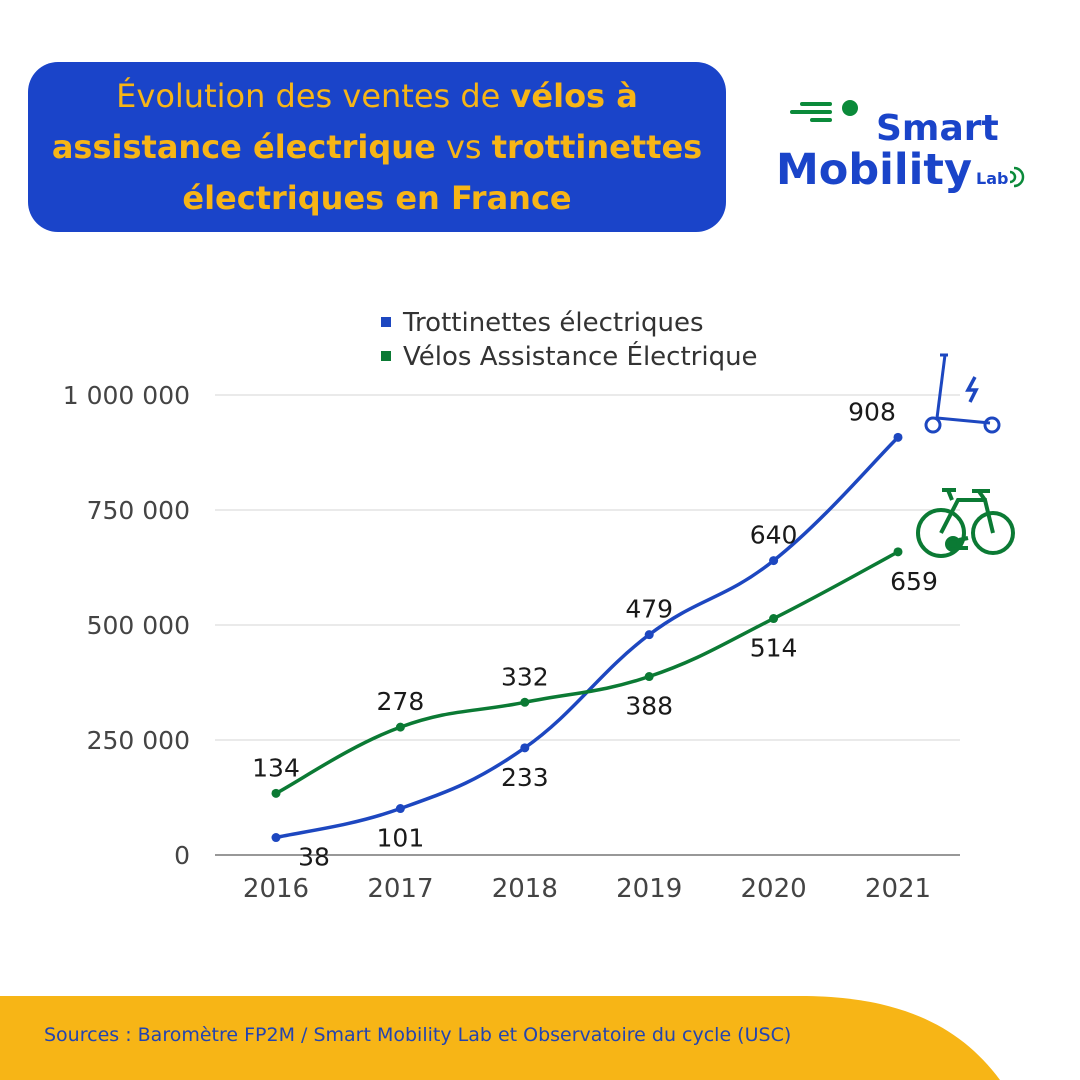 The height and width of the screenshot is (1080, 1080). Describe the element at coordinates (138, 740) in the screenshot. I see `y-tick-label: 250 000` at that location.